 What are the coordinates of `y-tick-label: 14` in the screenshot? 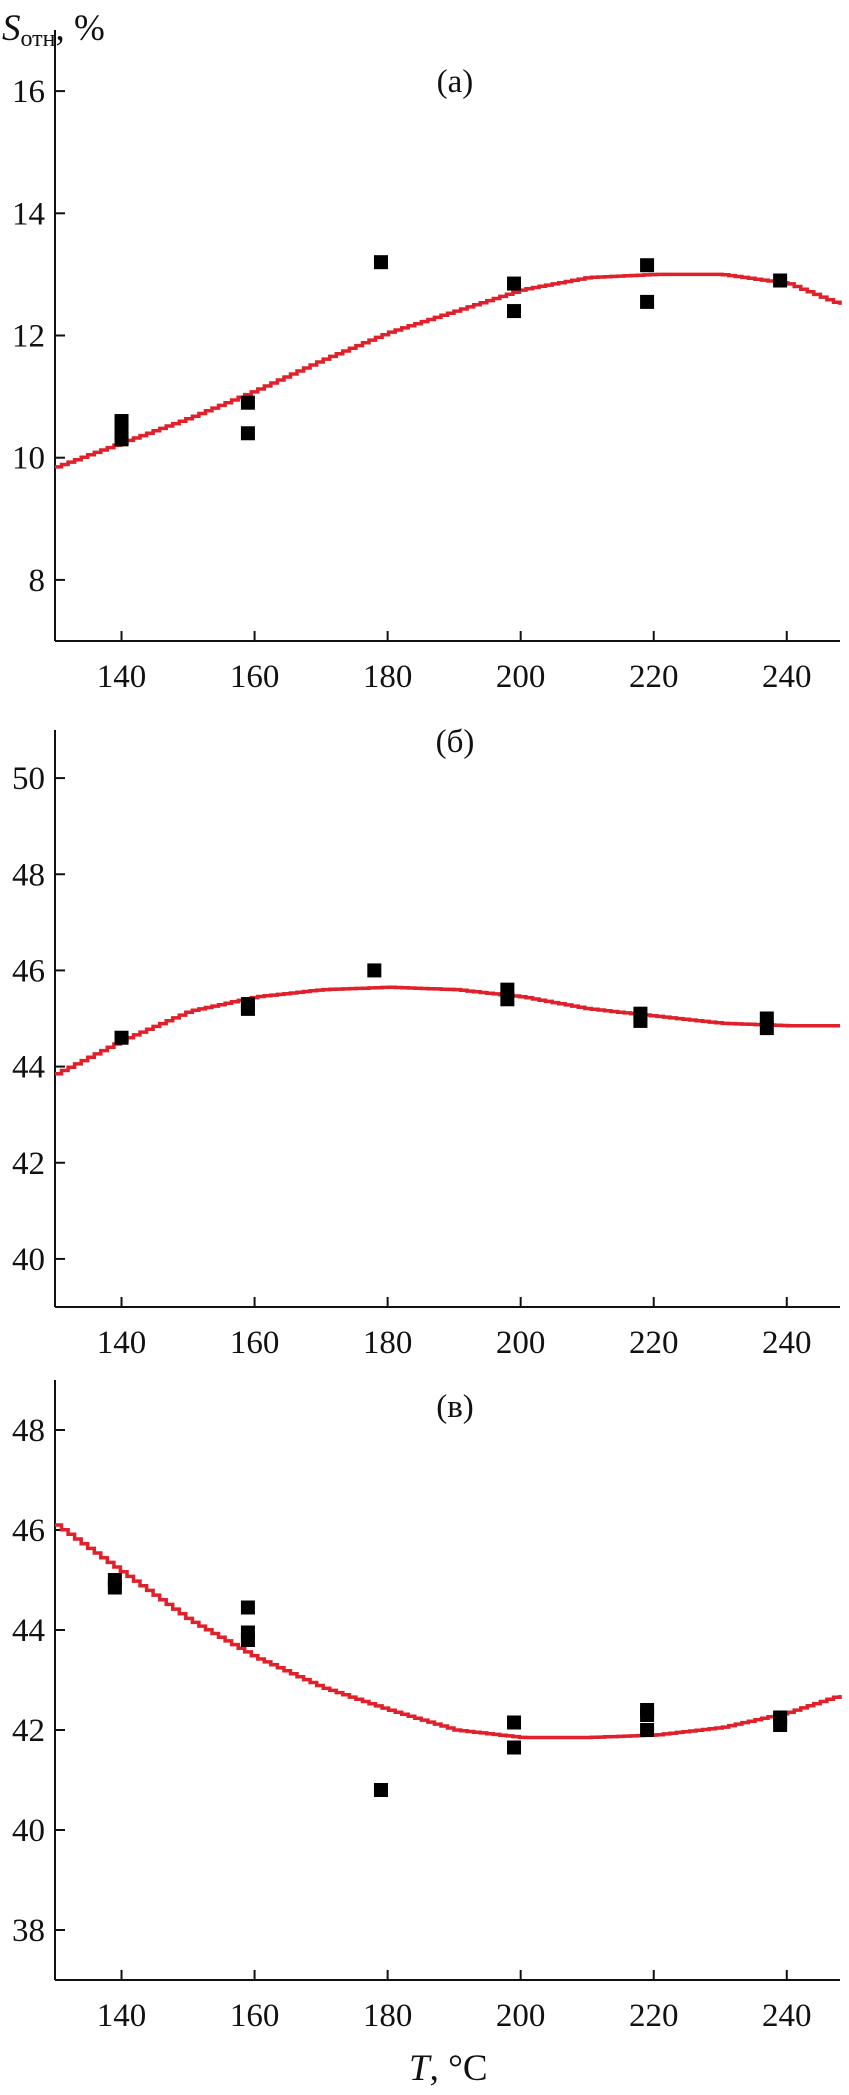 It's located at (28, 214).